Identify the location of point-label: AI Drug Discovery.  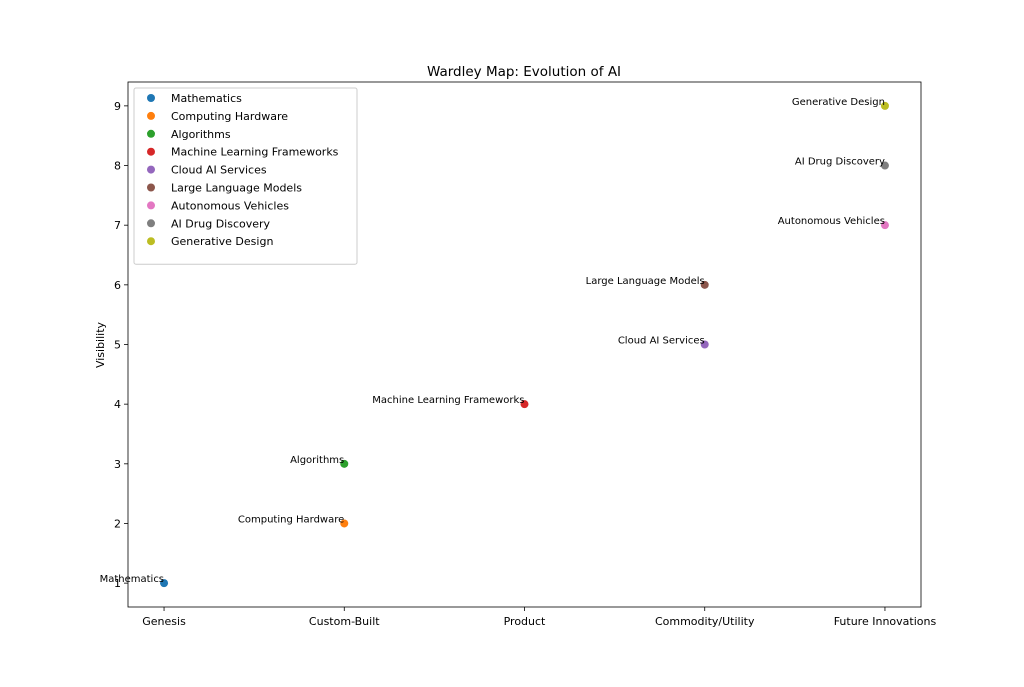
(840, 162).